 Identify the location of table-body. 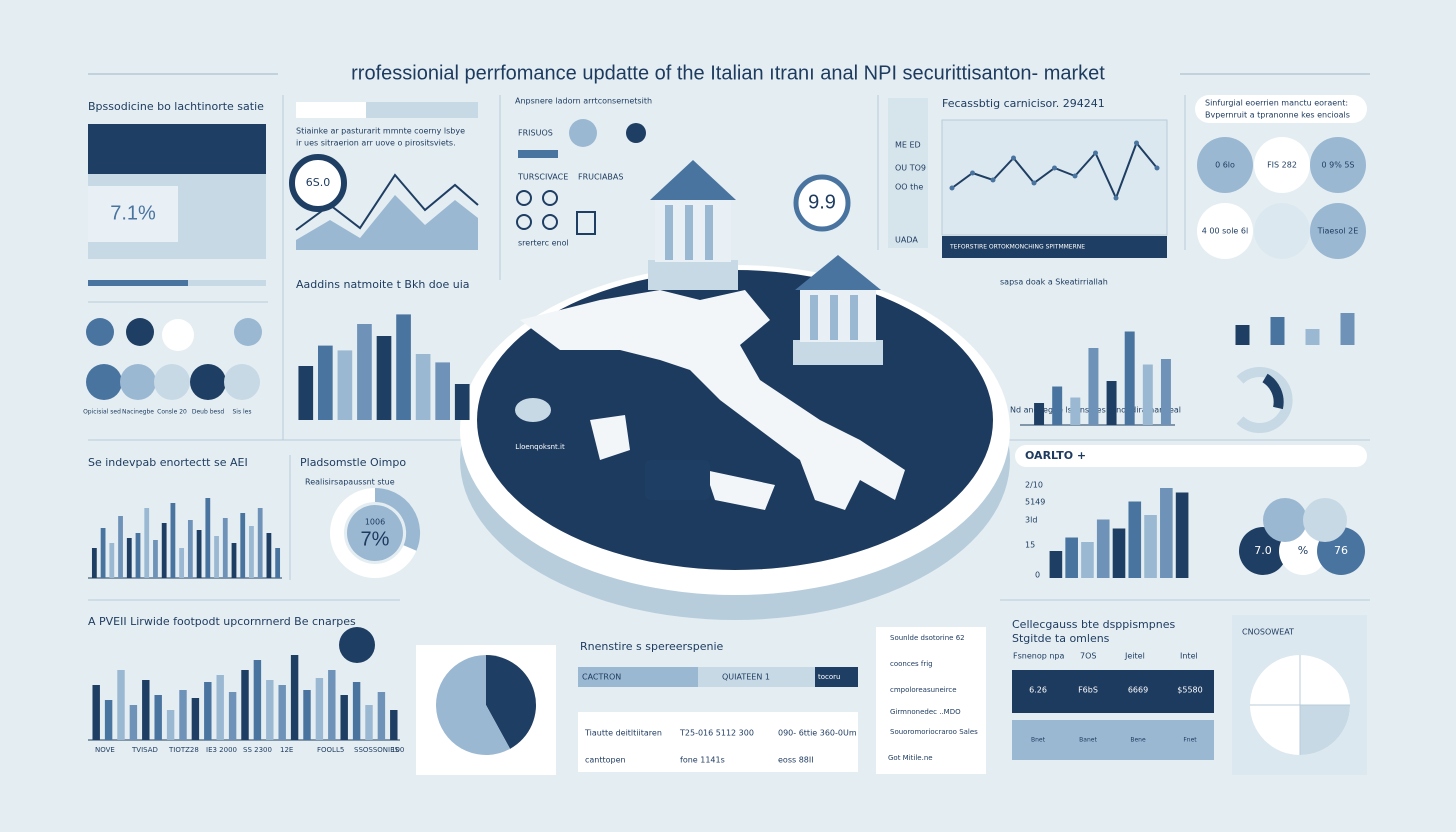
(718, 742).